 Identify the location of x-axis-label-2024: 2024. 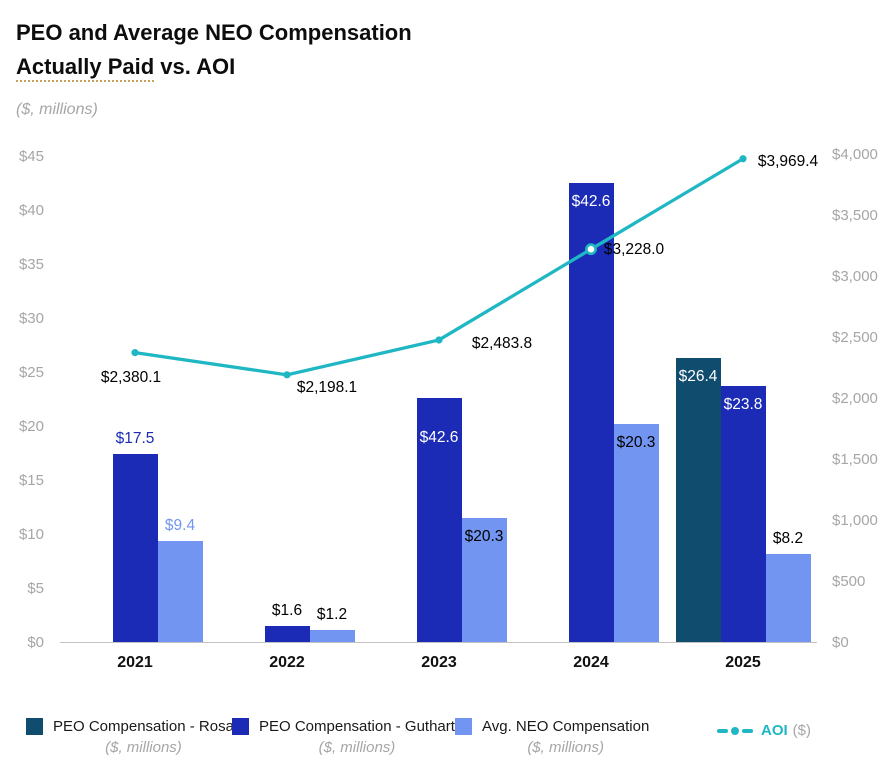
(591, 662).